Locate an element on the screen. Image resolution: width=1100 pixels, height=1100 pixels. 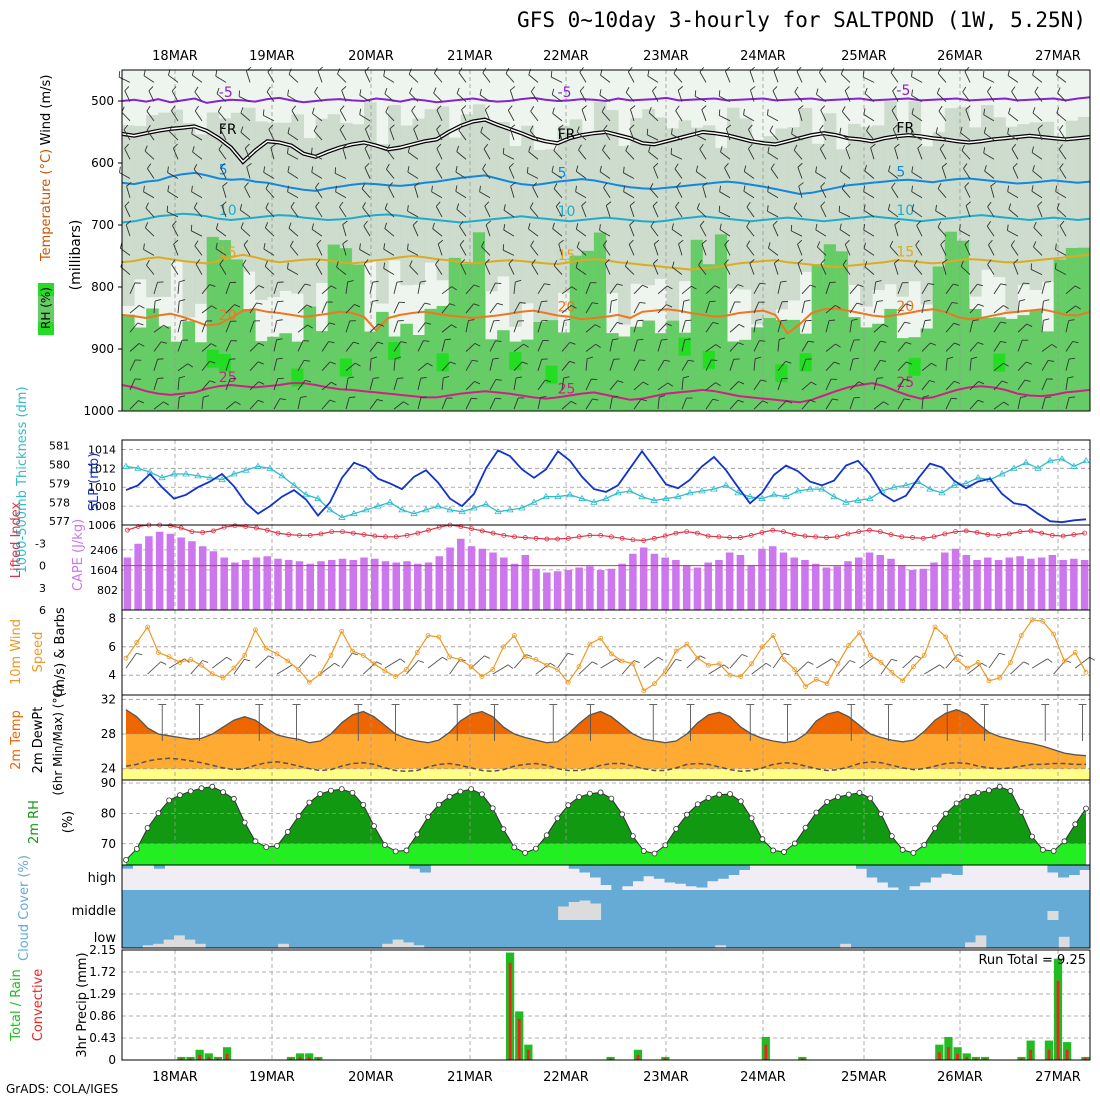
date-label-top: 24MAR is located at coordinates (763, 56).